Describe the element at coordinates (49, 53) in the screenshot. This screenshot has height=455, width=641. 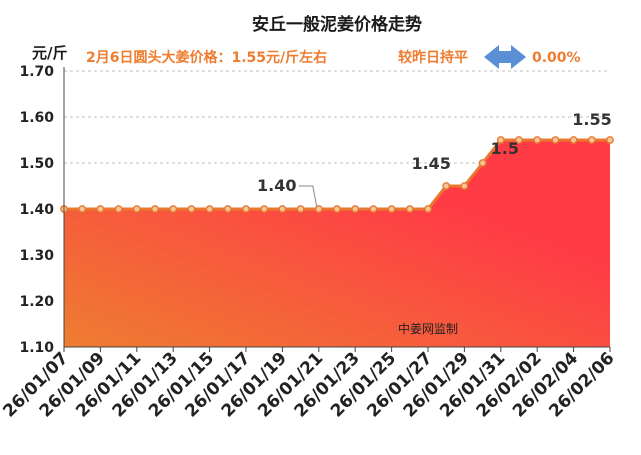
I see `y-axis-unit: 元/斤` at that location.